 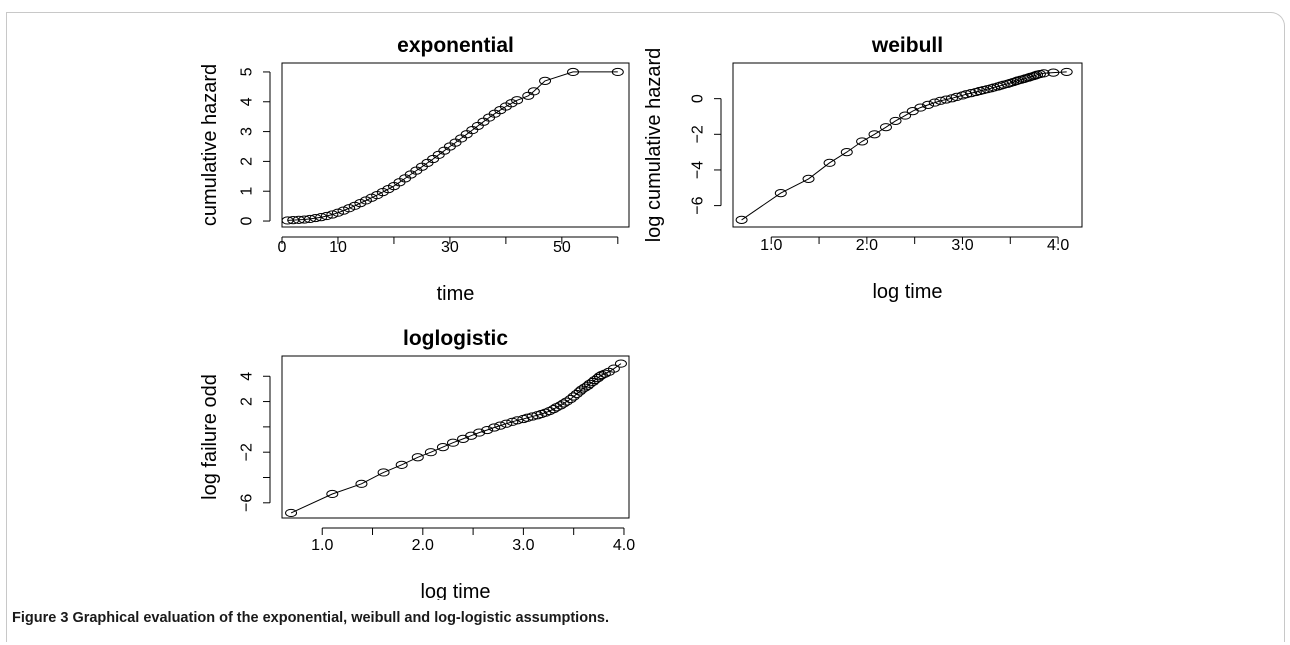 What do you see at coordinates (247, 191) in the screenshot?
I see `y-tick-label: 1` at bounding box center [247, 191].